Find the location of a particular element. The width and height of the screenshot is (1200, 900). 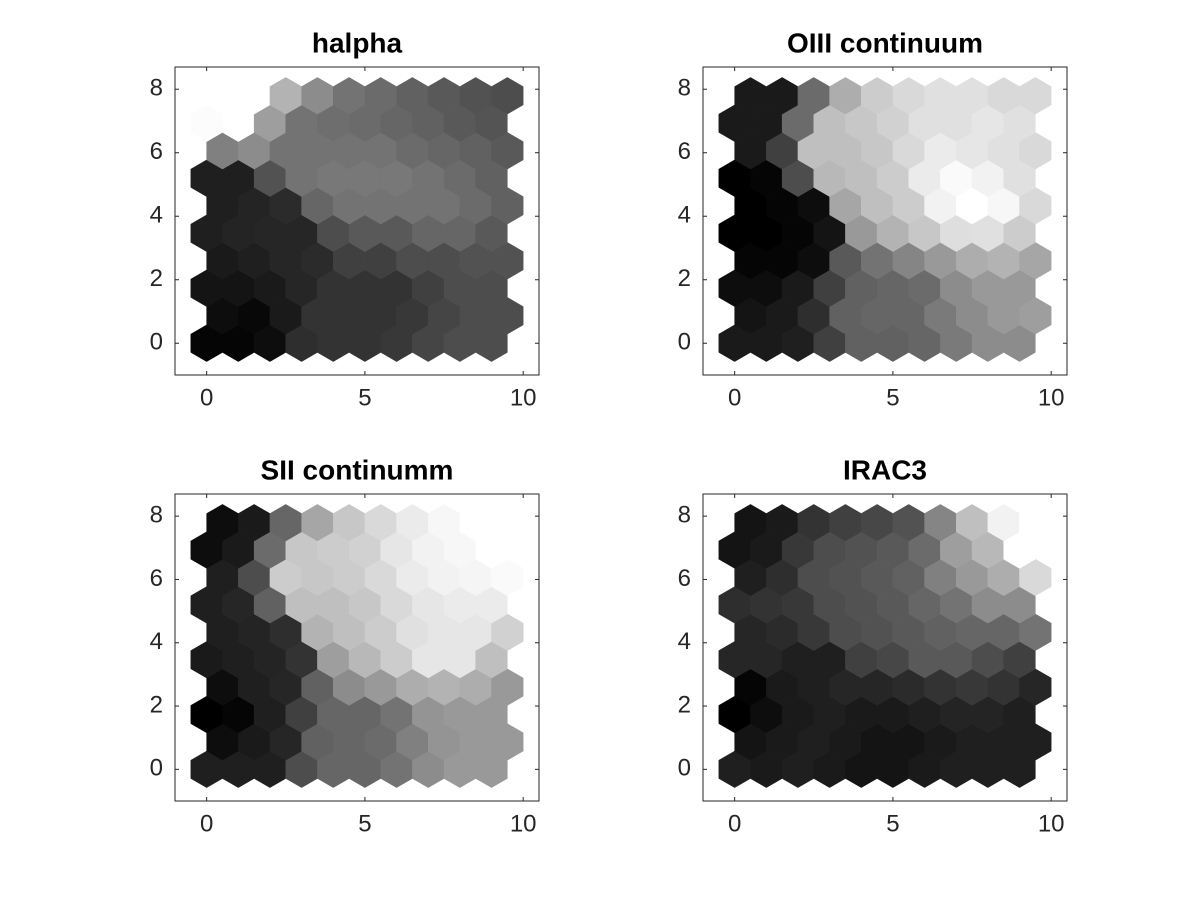

chart-title: halpha is located at coordinates (357, 42).